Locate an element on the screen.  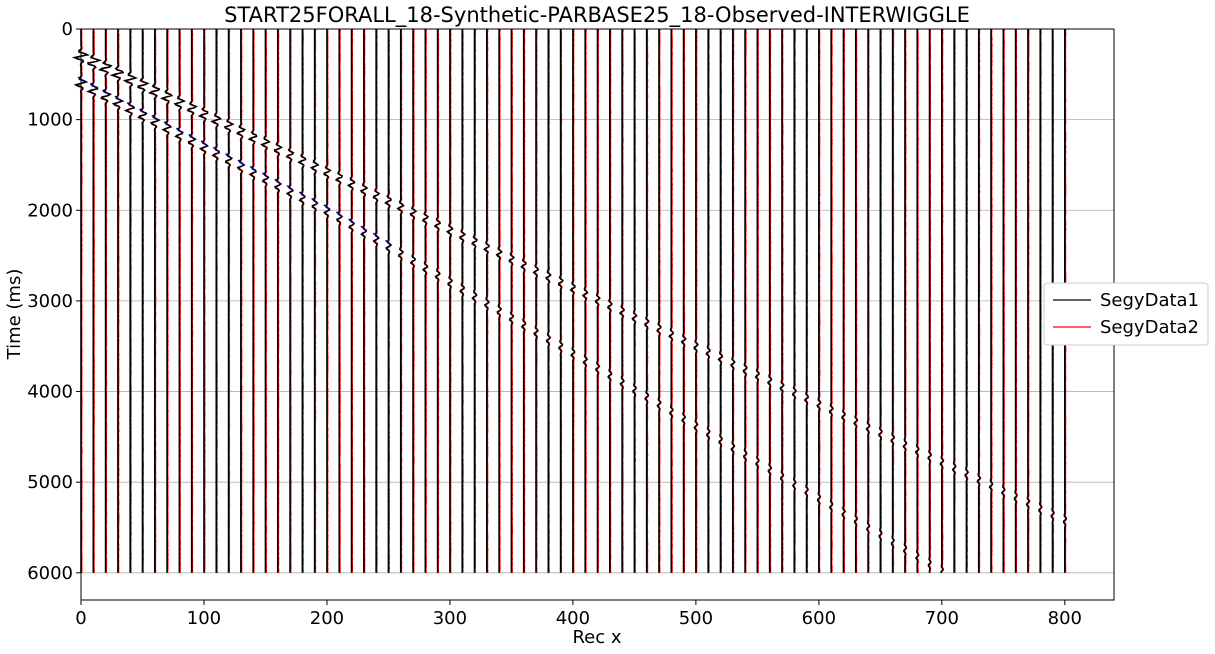
trace-SegyData1-x230 is located at coordinates (364, 301).